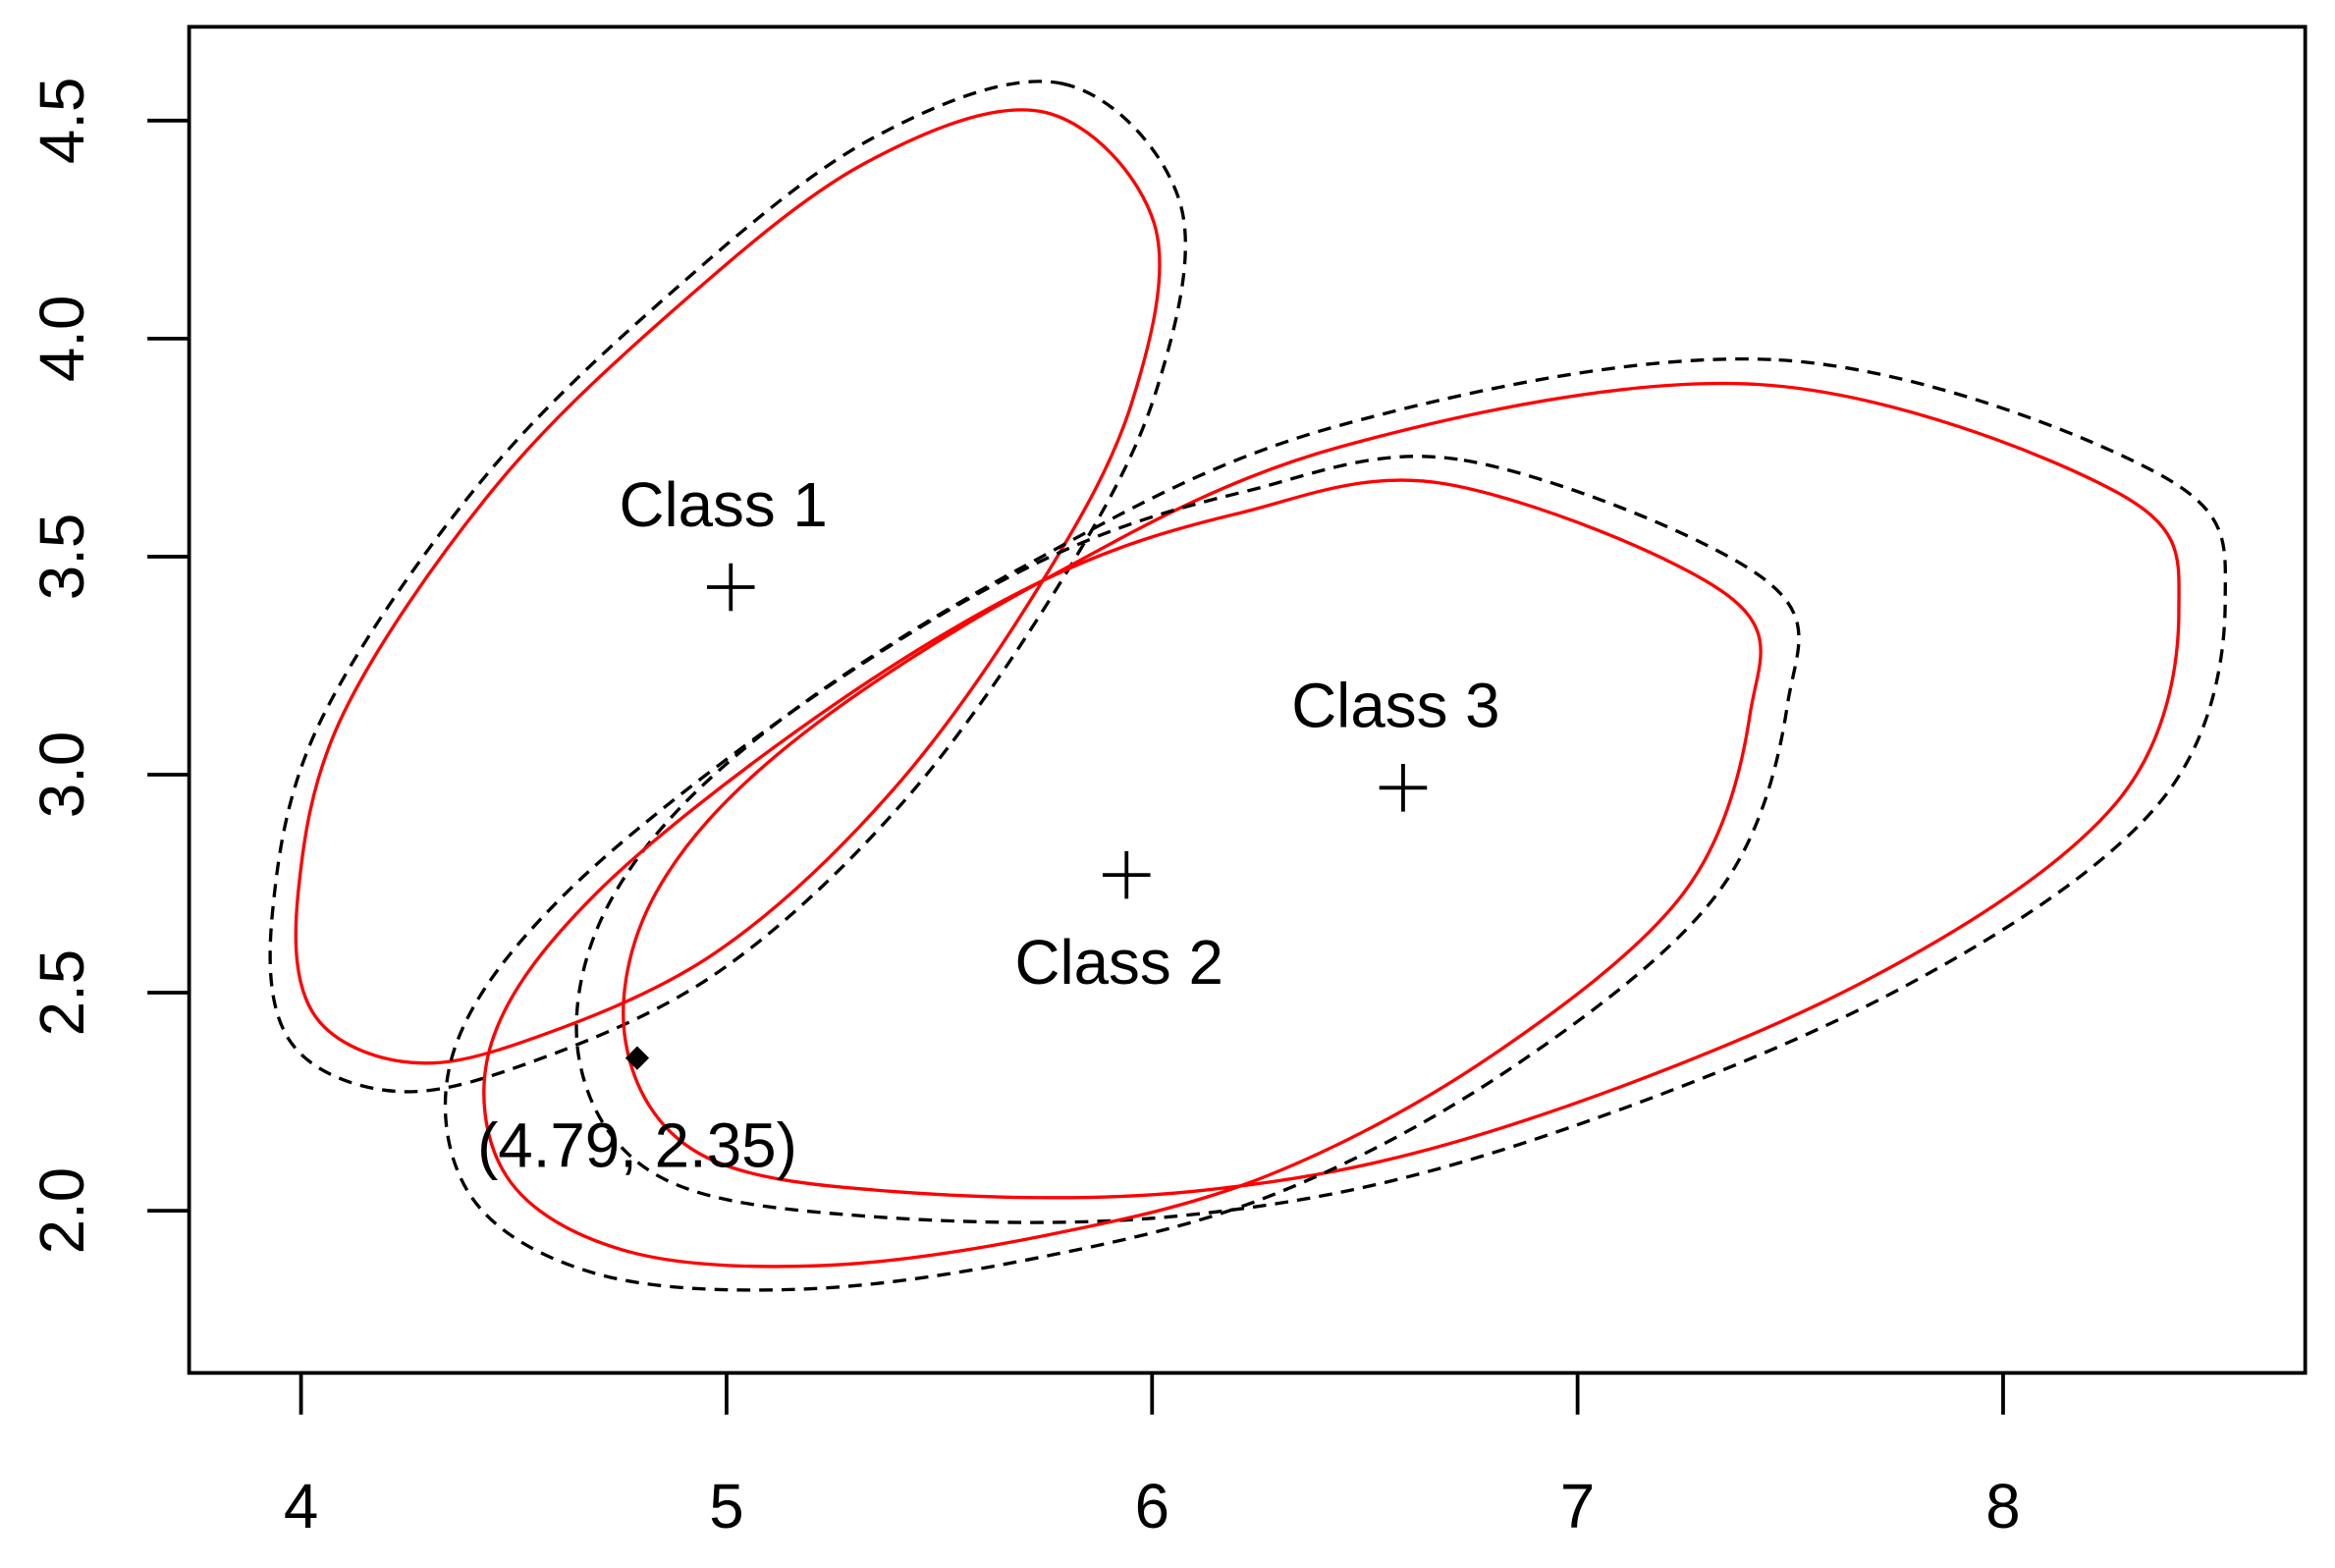 Image resolution: width=2335 pixels, height=1568 pixels. I want to click on x-tick-label: 8, so click(2002, 1506).